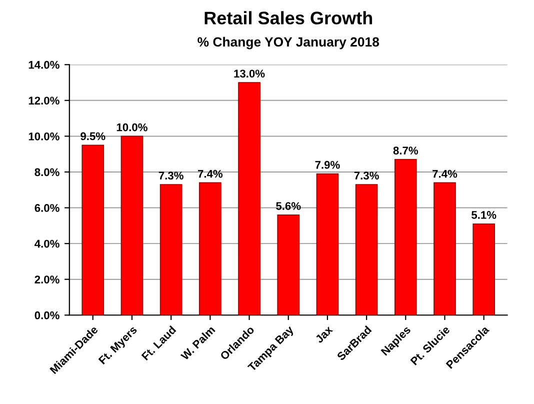 The width and height of the screenshot is (534, 404). What do you see at coordinates (44, 136) in the screenshot?
I see `y-tick-label: 10.0%` at bounding box center [44, 136].